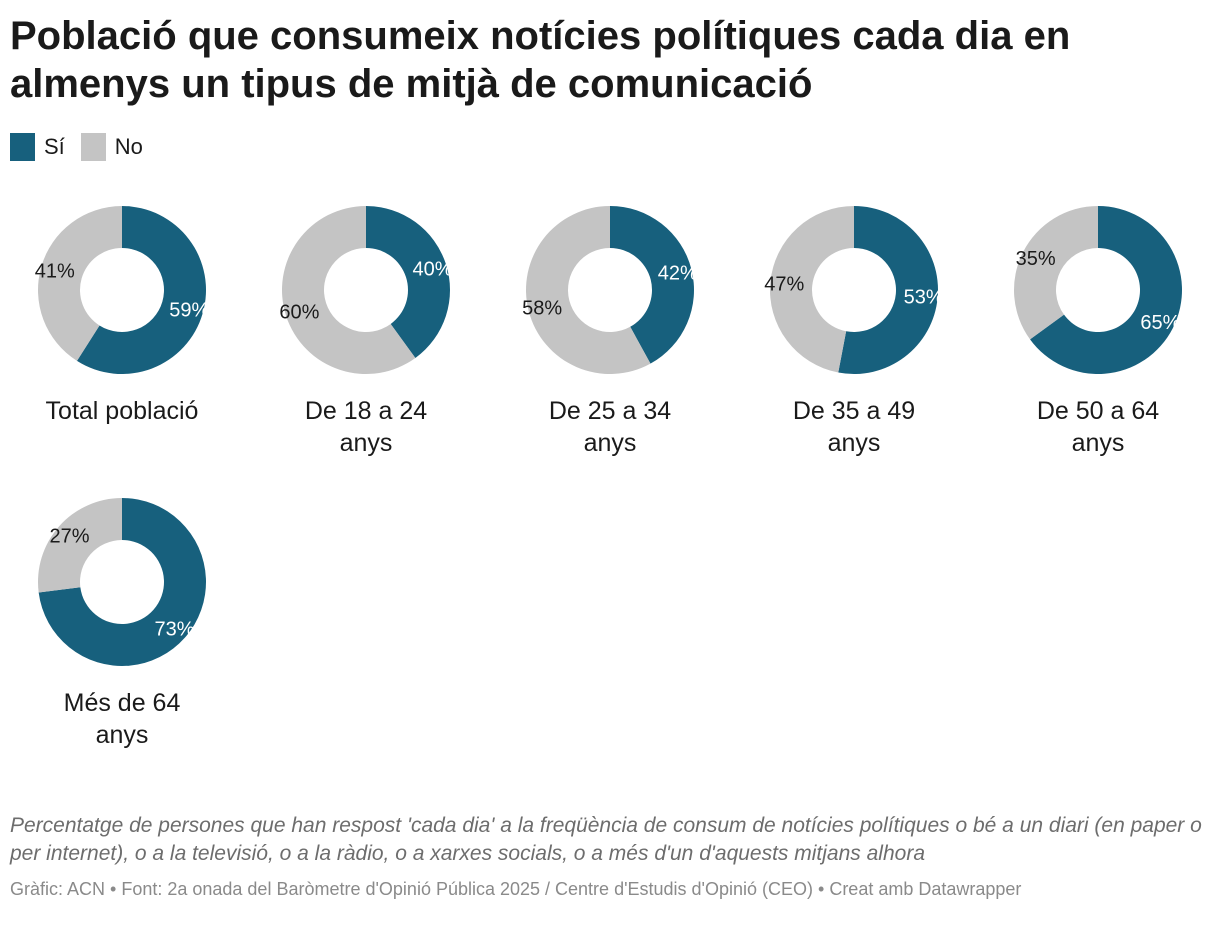 This screenshot has width=1220, height=938. What do you see at coordinates (610, 411) in the screenshot?
I see `donut-category-label-de-25-a-34-anys: De 25 a 34` at bounding box center [610, 411].